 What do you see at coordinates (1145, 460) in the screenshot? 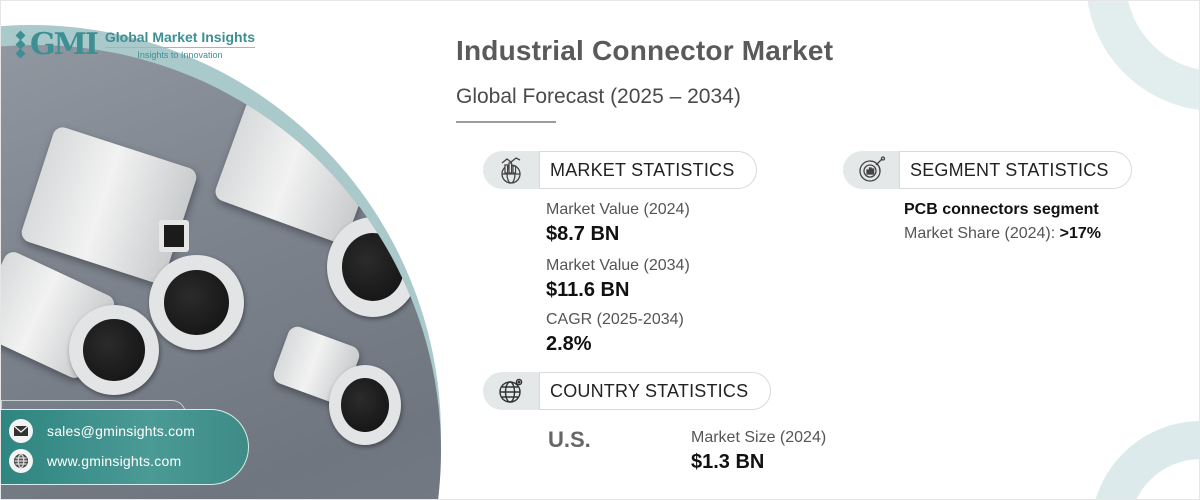
I see `decorative-arc-bottom` at bounding box center [1145, 460].